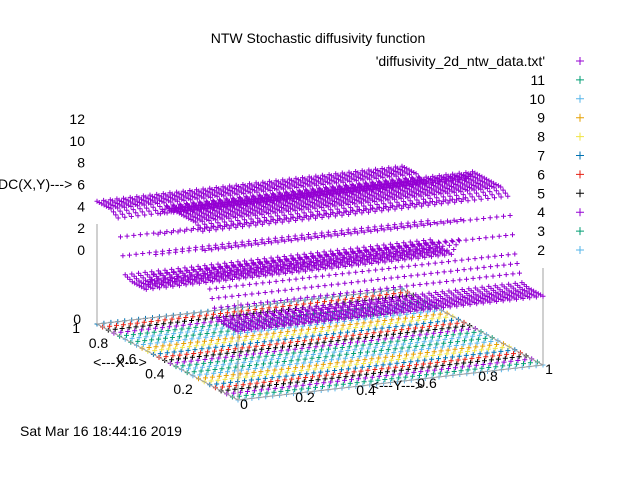 The image size is (640, 480). Describe the element at coordinates (76, 328) in the screenshot. I see `x-tick-label: 1` at that location.